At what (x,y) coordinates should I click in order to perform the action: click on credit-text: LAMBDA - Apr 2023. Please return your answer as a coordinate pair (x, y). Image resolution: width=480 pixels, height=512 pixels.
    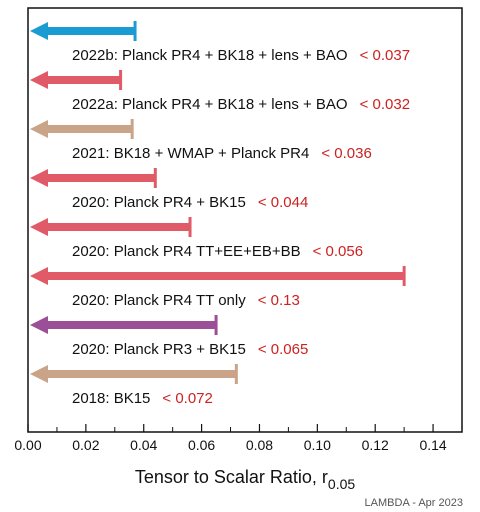
    Looking at the image, I should click on (414, 503).